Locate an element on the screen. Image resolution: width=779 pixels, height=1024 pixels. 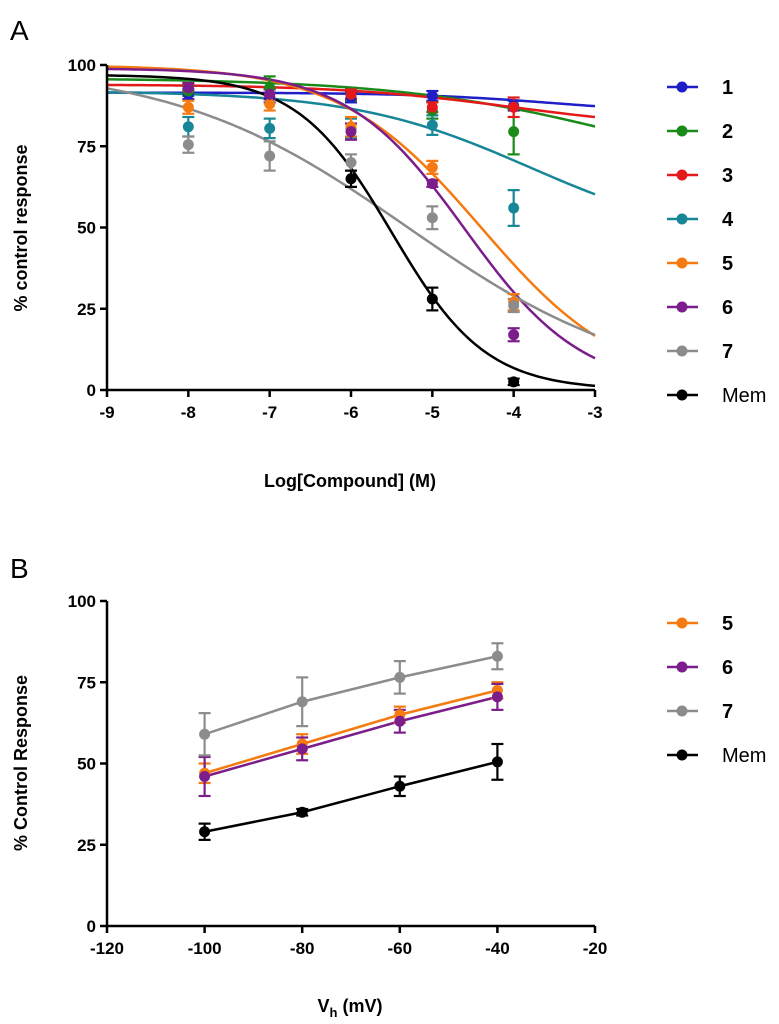
panel-b-series-6-line is located at coordinates (351, 736).